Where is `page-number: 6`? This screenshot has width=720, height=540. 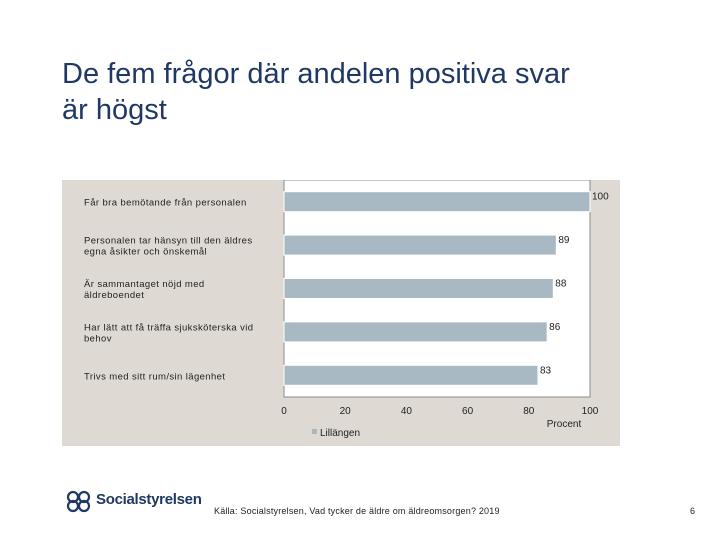
page-number: 6 is located at coordinates (693, 511).